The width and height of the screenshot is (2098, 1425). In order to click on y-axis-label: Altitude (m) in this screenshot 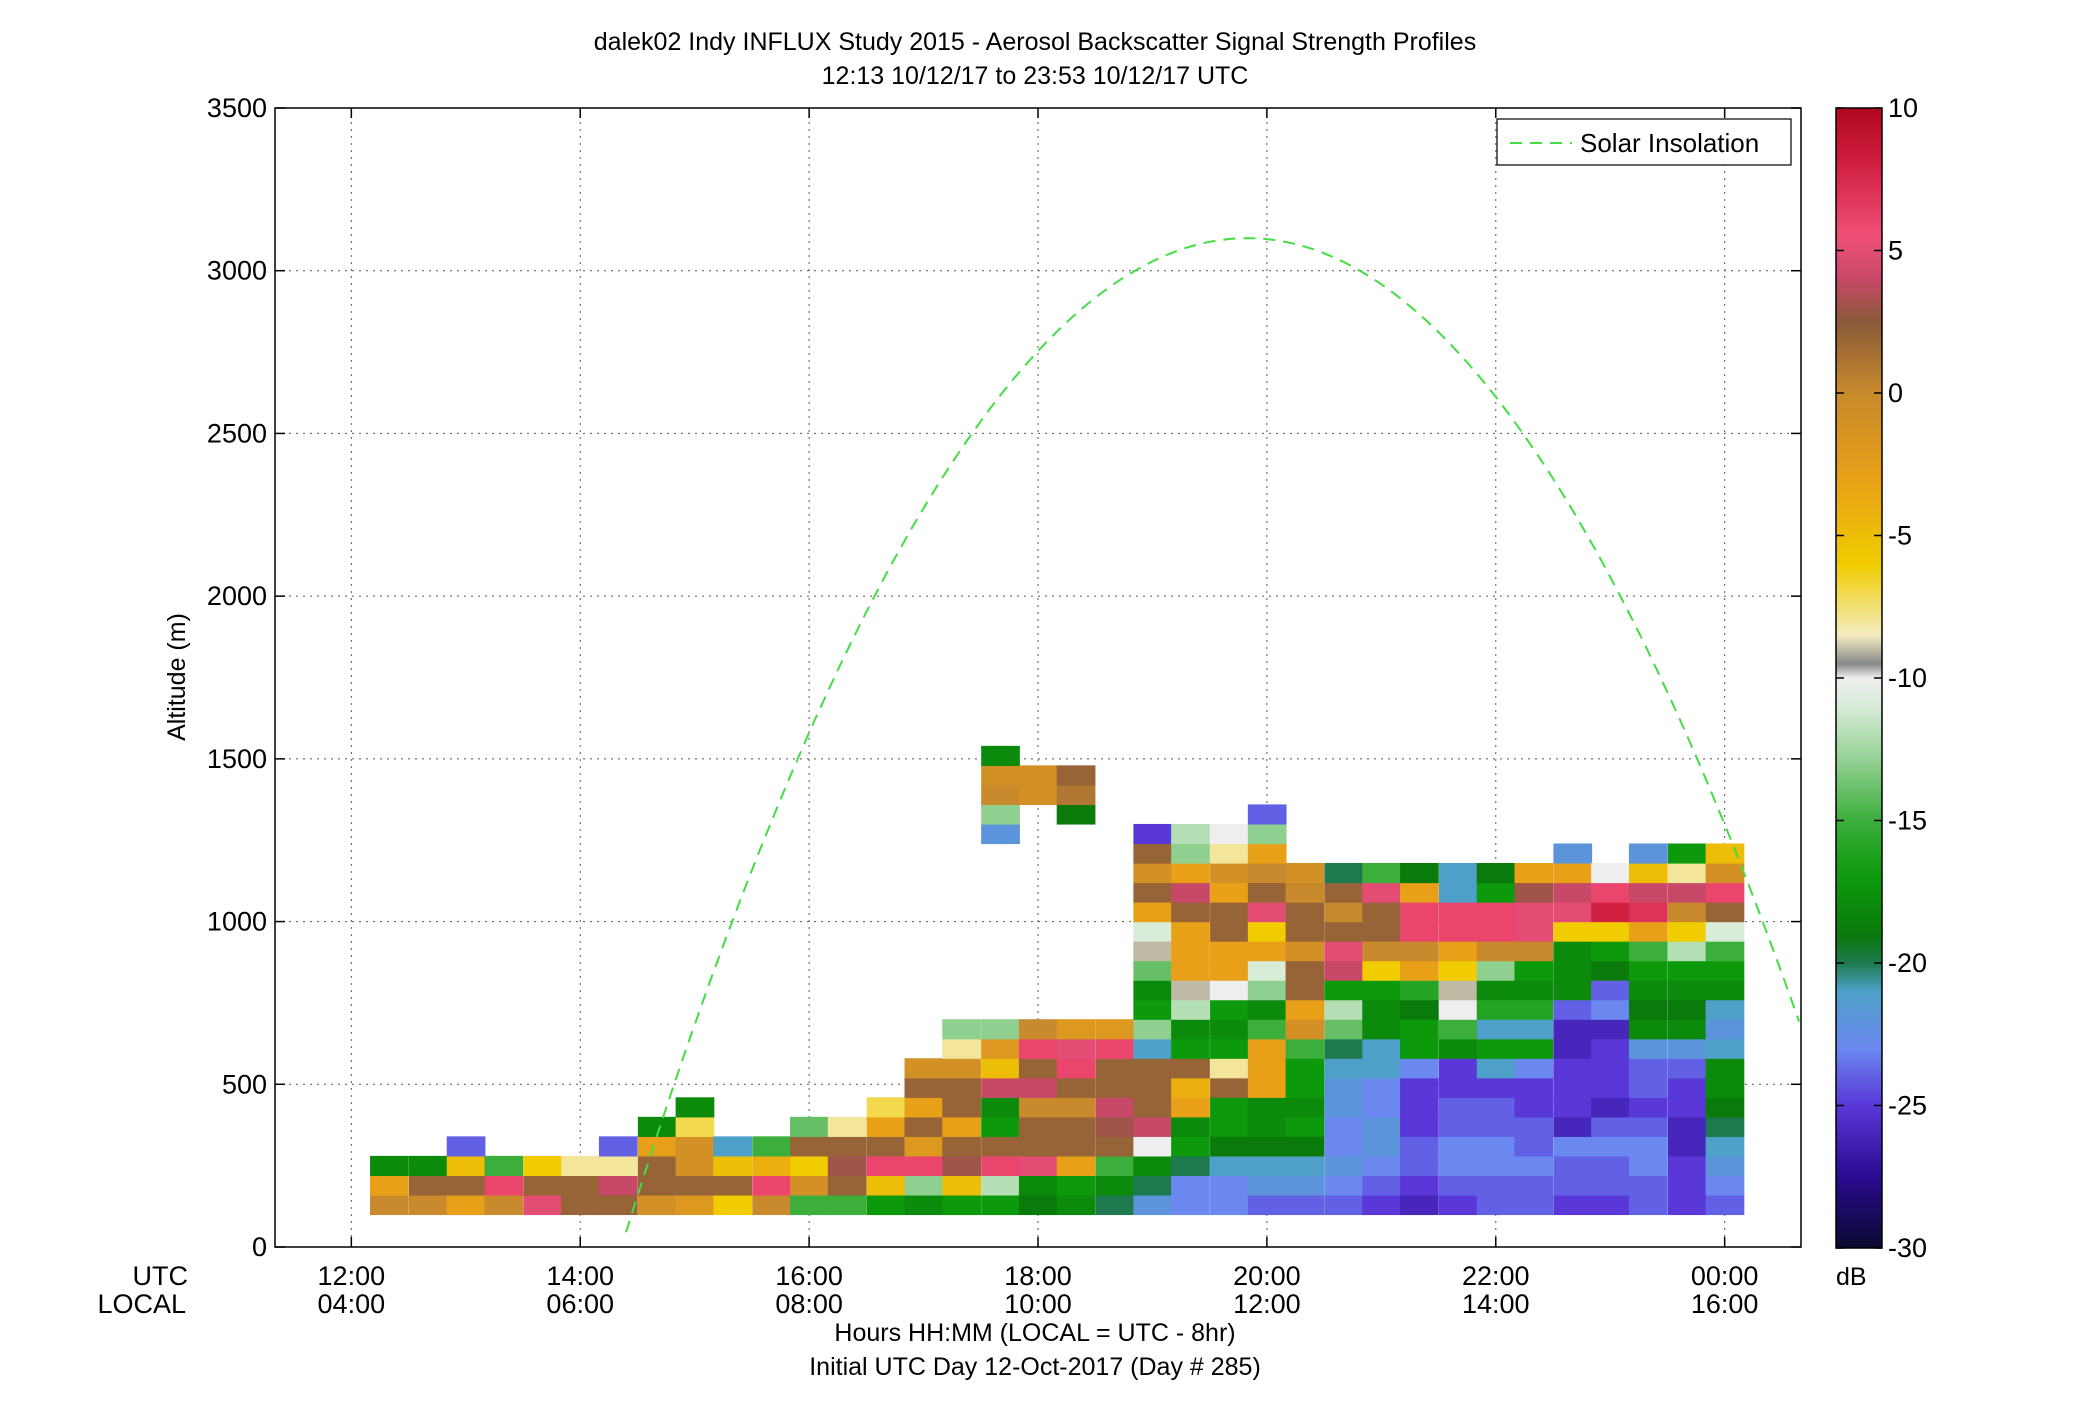, I will do `click(177, 677)`.